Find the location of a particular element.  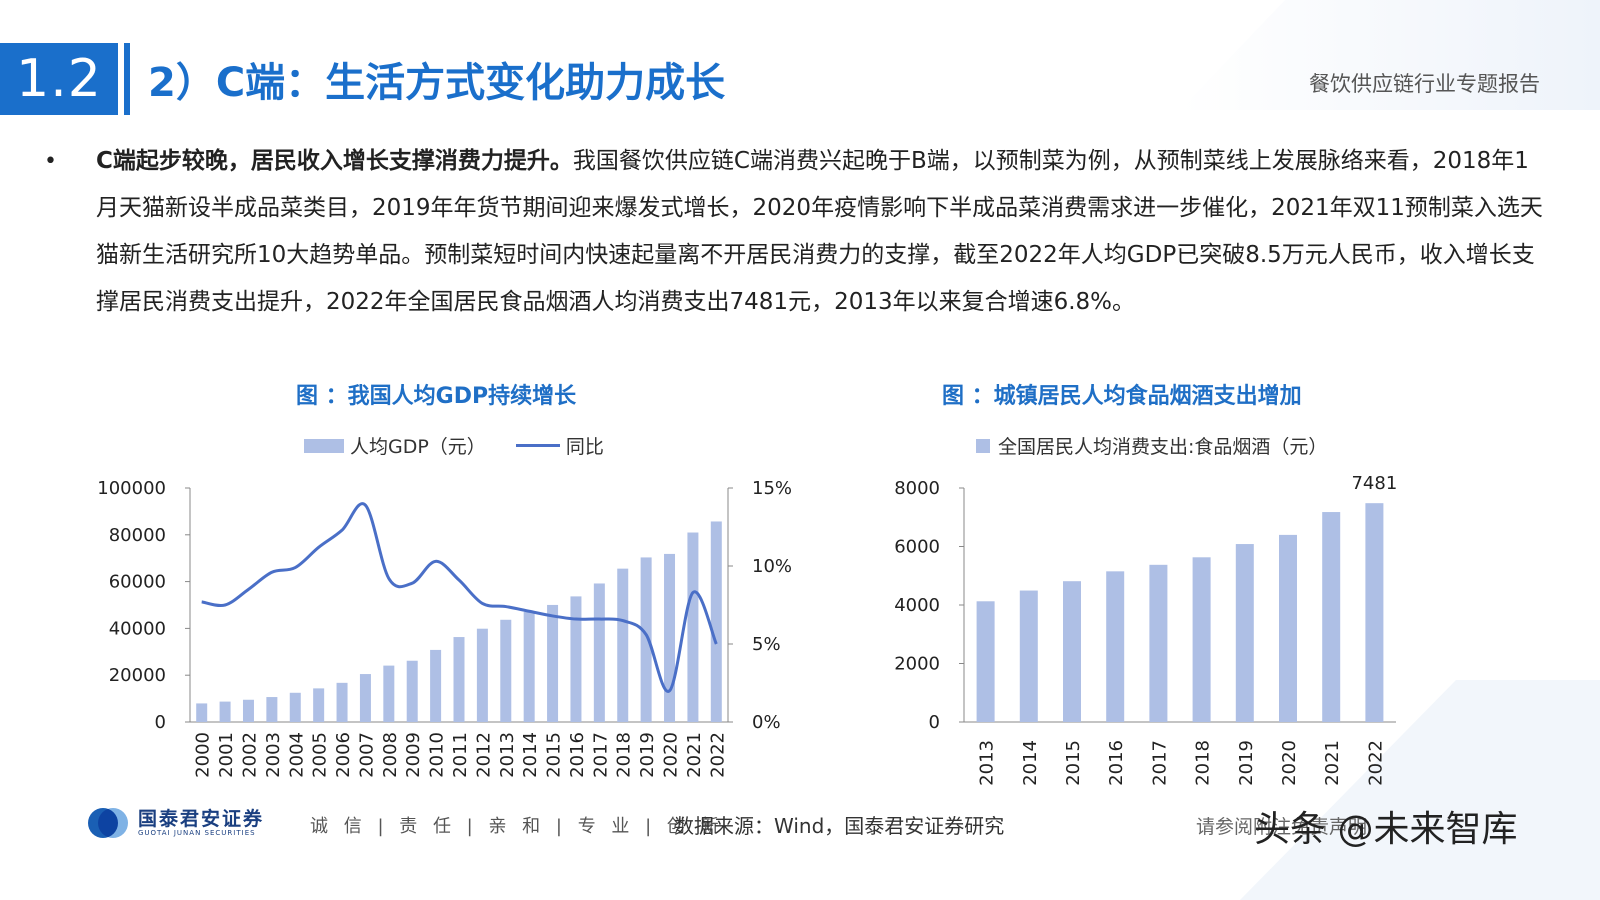

tick-label-right: 15% is located at coordinates (772, 488).